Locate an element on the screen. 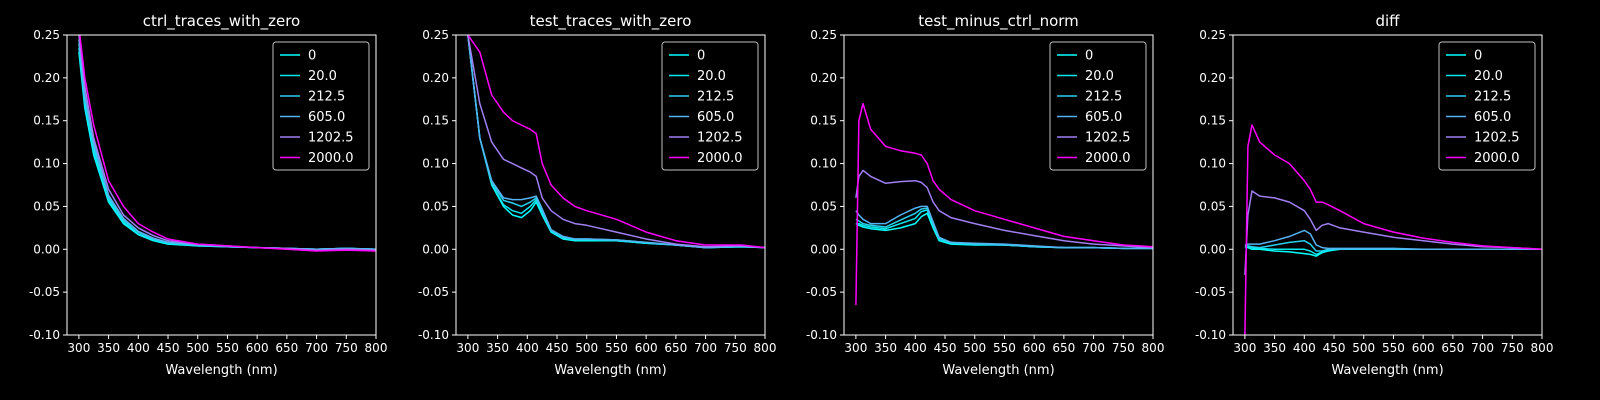  panel-title: test_traces_with_zero is located at coordinates (611, 21).